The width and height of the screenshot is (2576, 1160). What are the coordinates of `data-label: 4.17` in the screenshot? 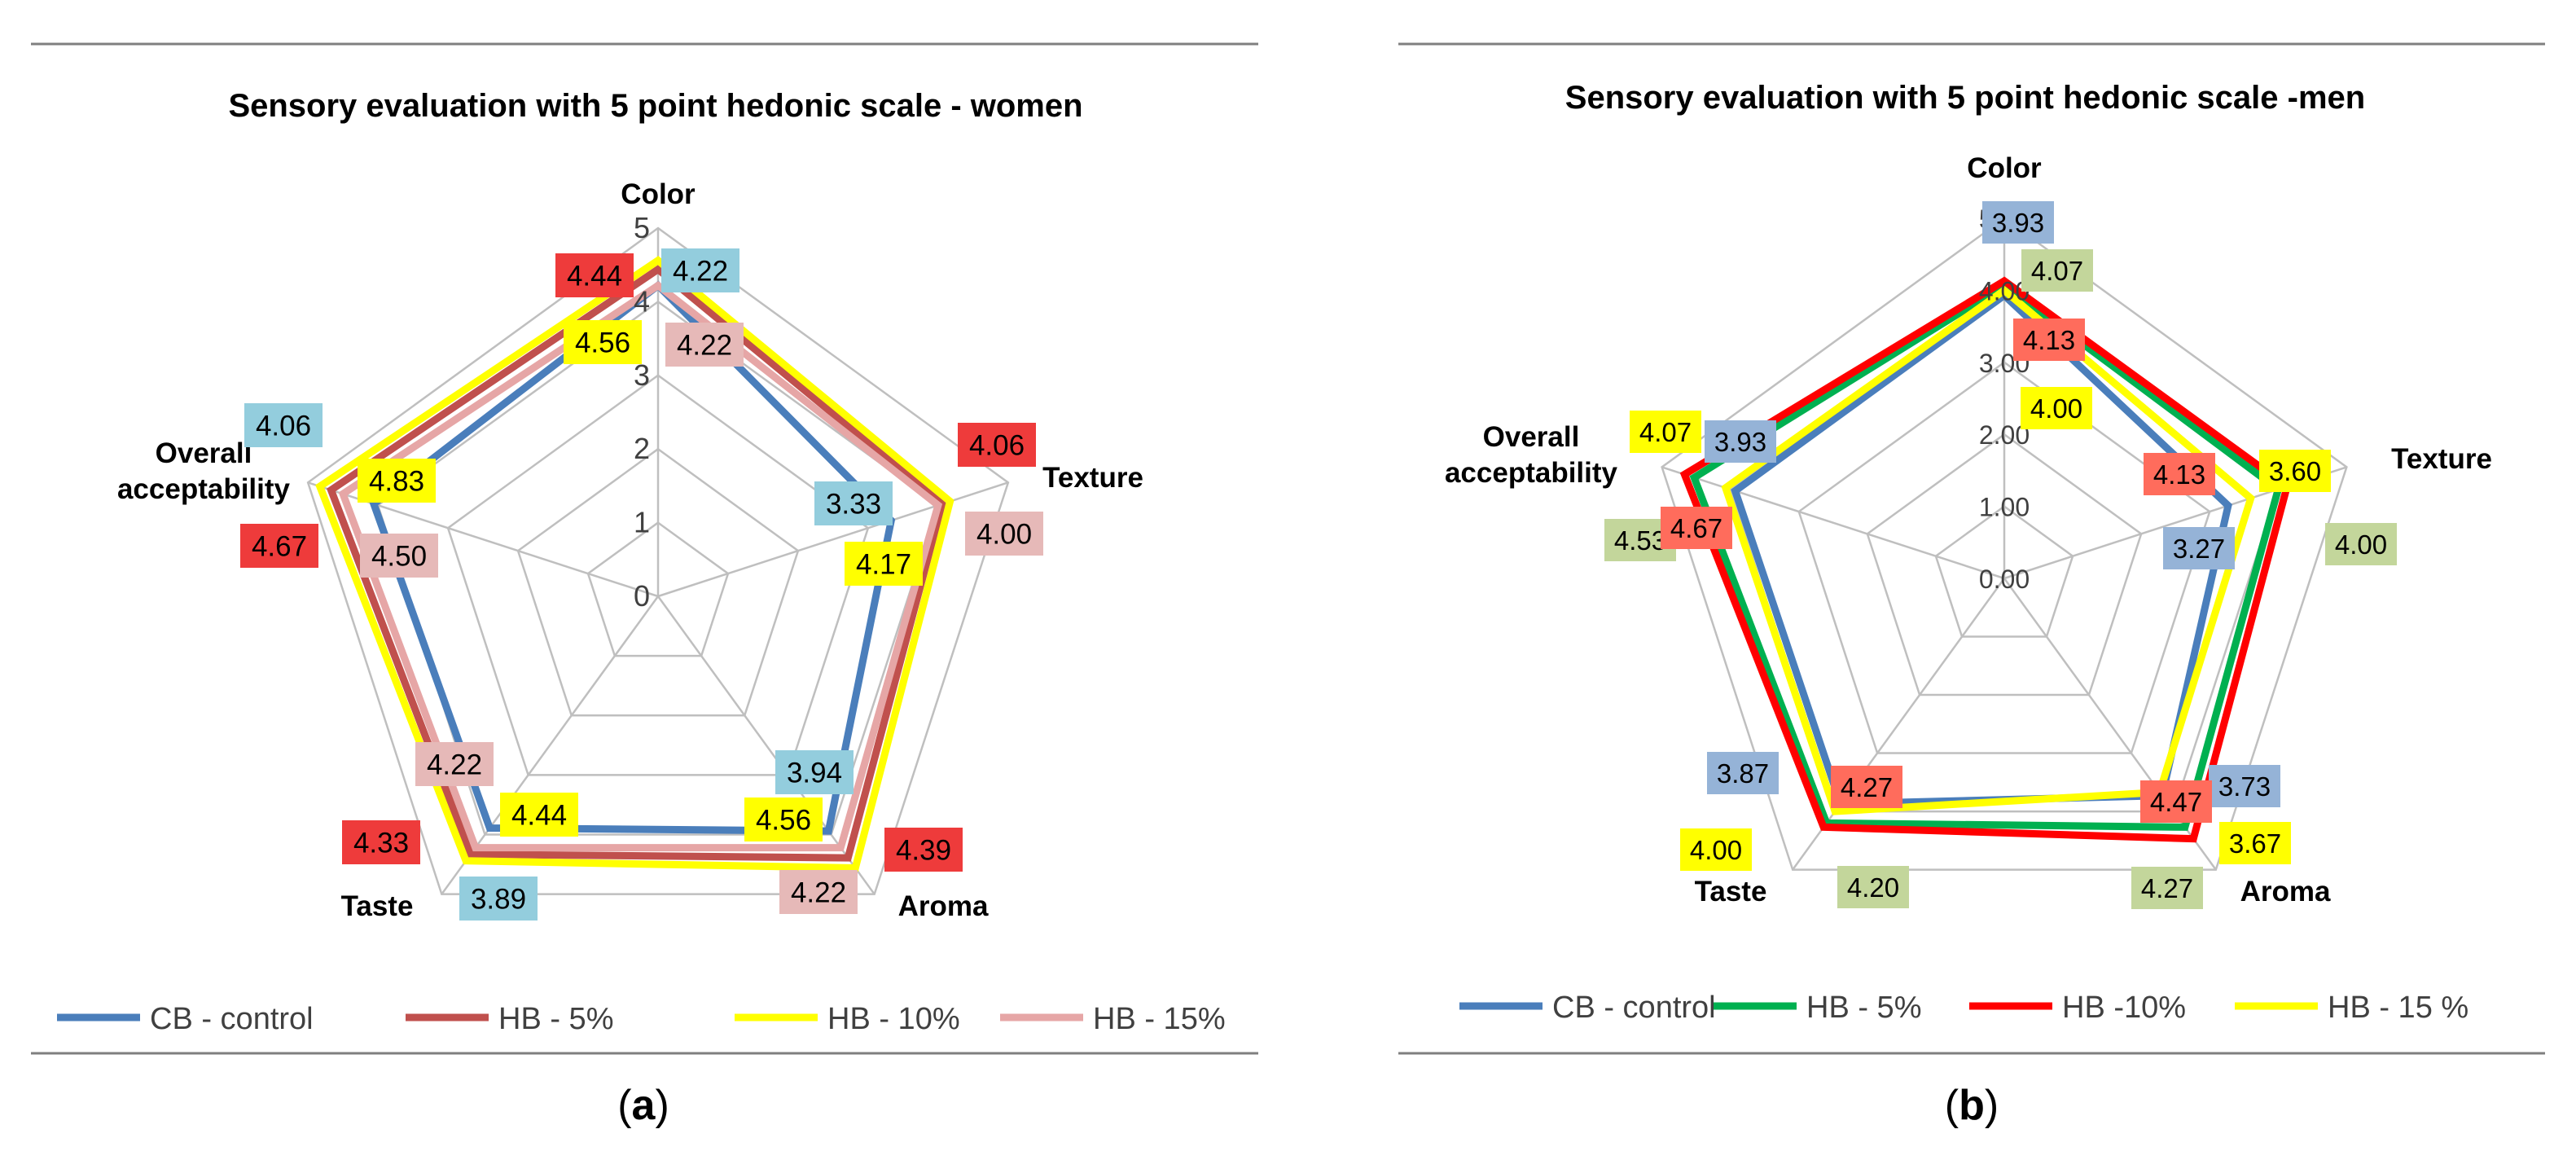 It's located at (884, 565).